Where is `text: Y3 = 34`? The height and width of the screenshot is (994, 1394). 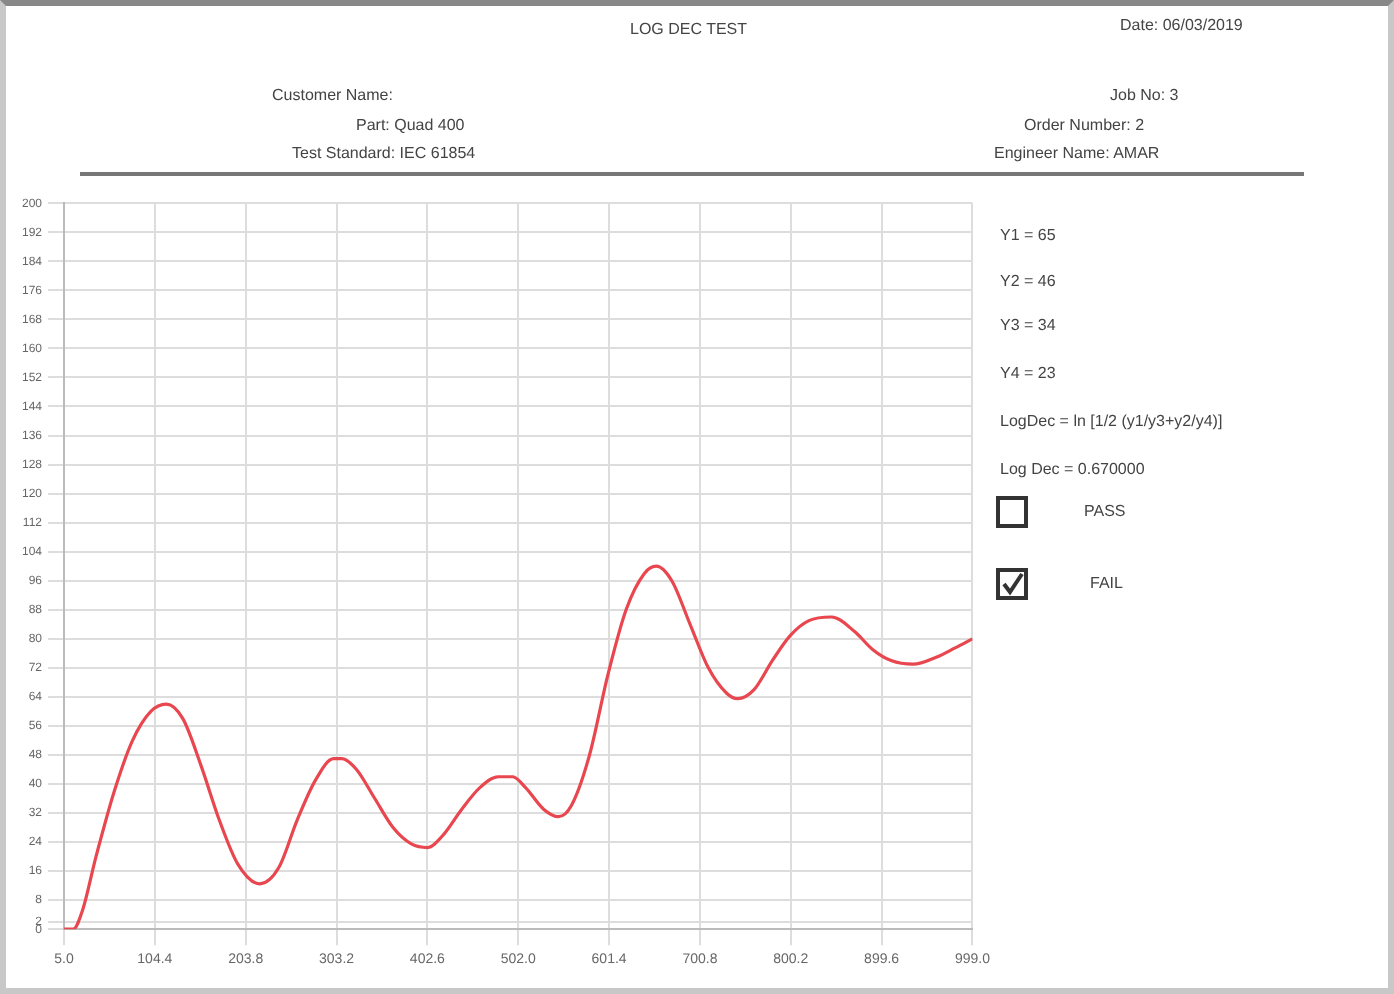 text: Y3 = 34 is located at coordinates (1028, 325).